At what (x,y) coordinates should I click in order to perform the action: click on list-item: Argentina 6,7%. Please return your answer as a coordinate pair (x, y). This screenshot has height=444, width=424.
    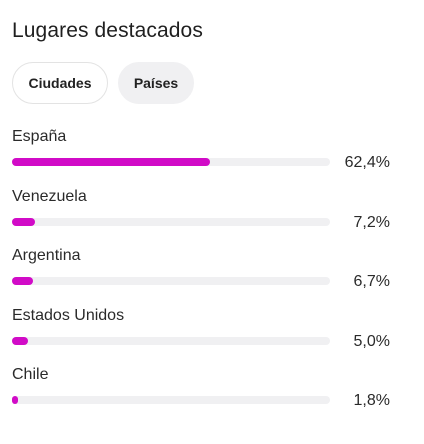
    Looking at the image, I should click on (212, 277).